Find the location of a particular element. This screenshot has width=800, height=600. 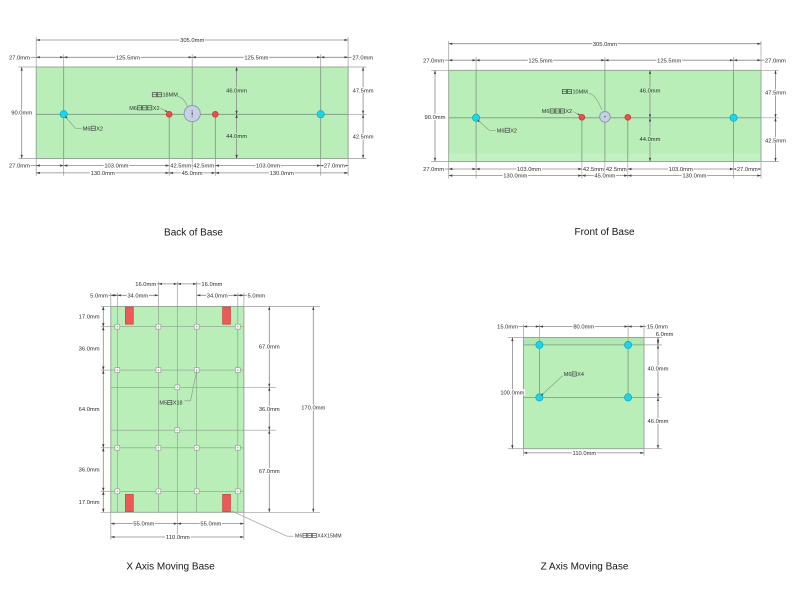

svg-text: X Axis Moving Base is located at coordinates (170, 567).